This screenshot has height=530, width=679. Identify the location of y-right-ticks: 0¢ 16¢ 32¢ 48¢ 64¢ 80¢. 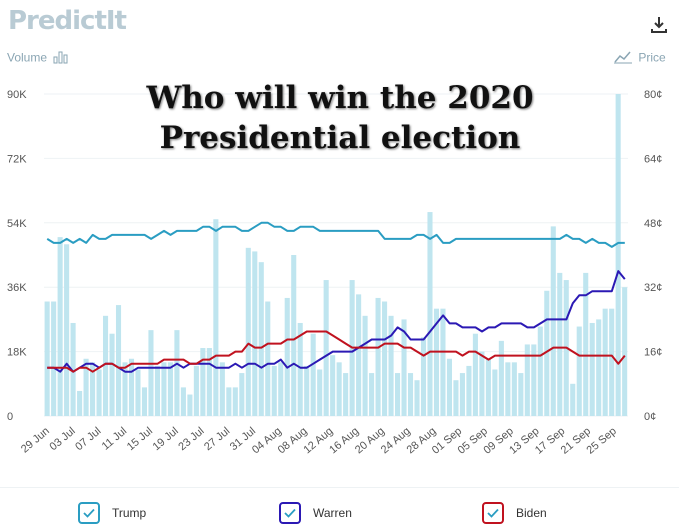
(653, 256).